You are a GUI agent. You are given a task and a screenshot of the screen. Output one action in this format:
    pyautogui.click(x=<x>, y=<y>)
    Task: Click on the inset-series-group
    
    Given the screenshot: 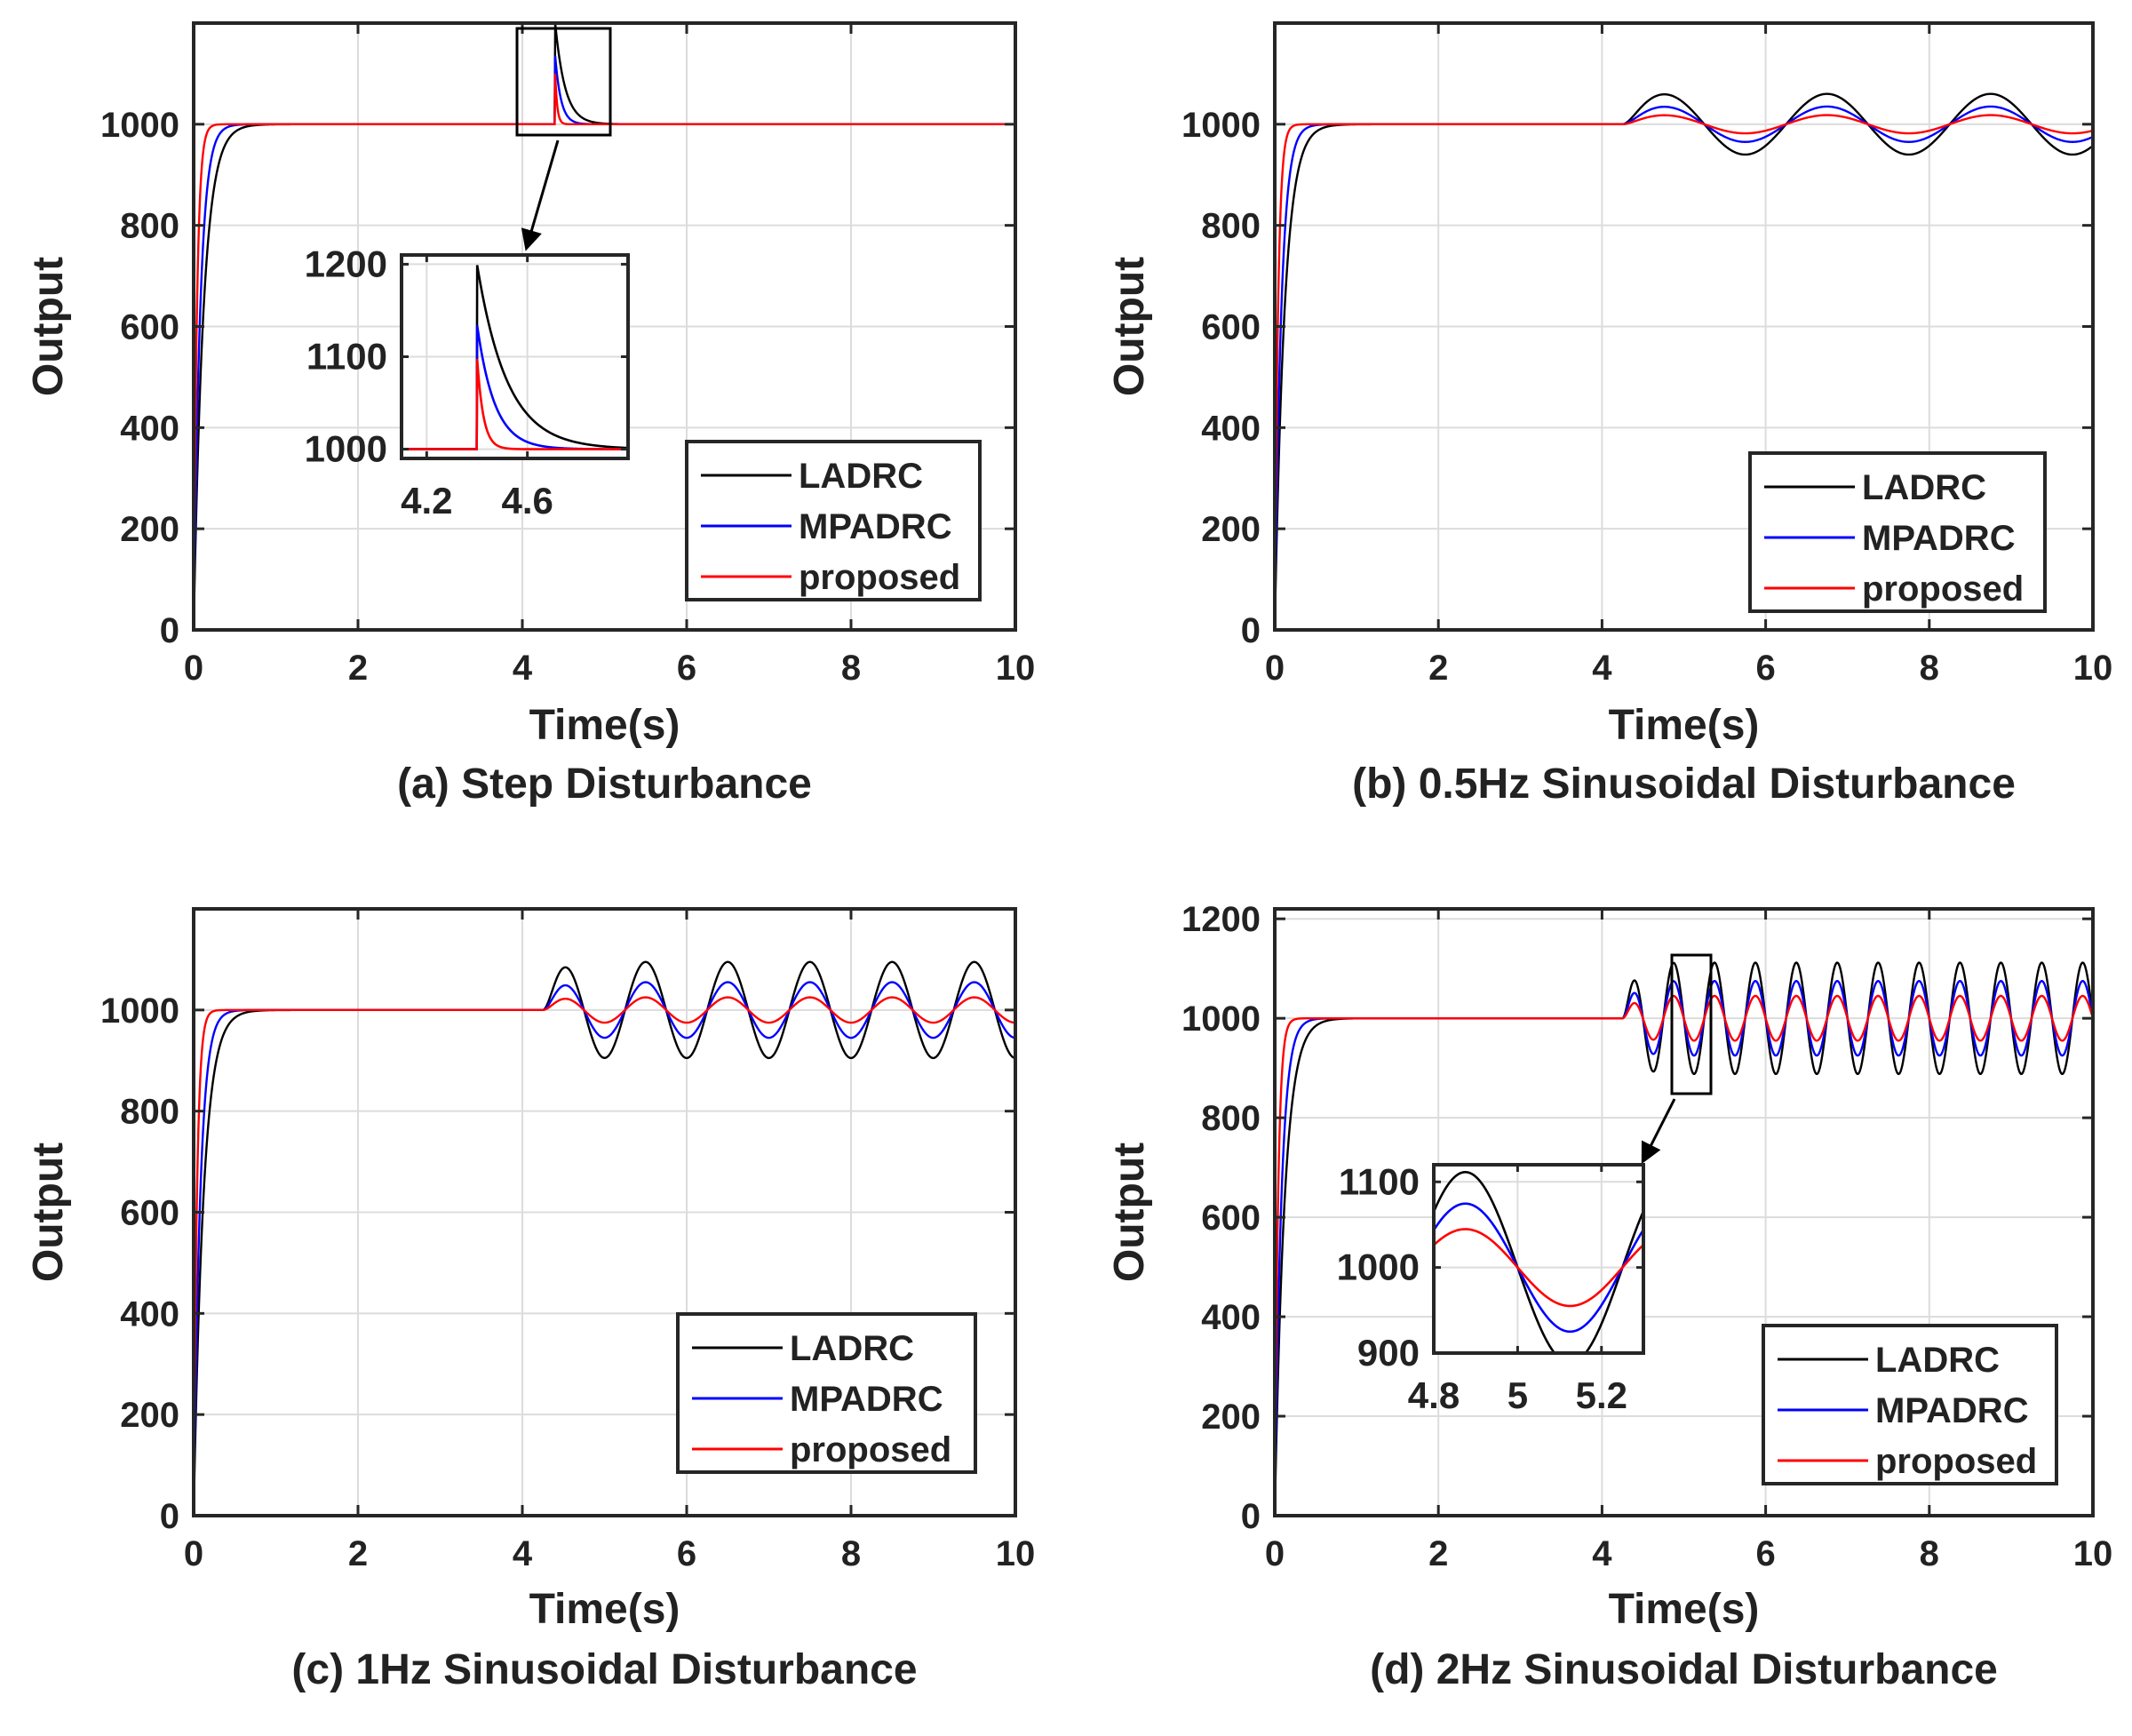 What is the action you would take?
    pyautogui.click(x=515, y=357)
    